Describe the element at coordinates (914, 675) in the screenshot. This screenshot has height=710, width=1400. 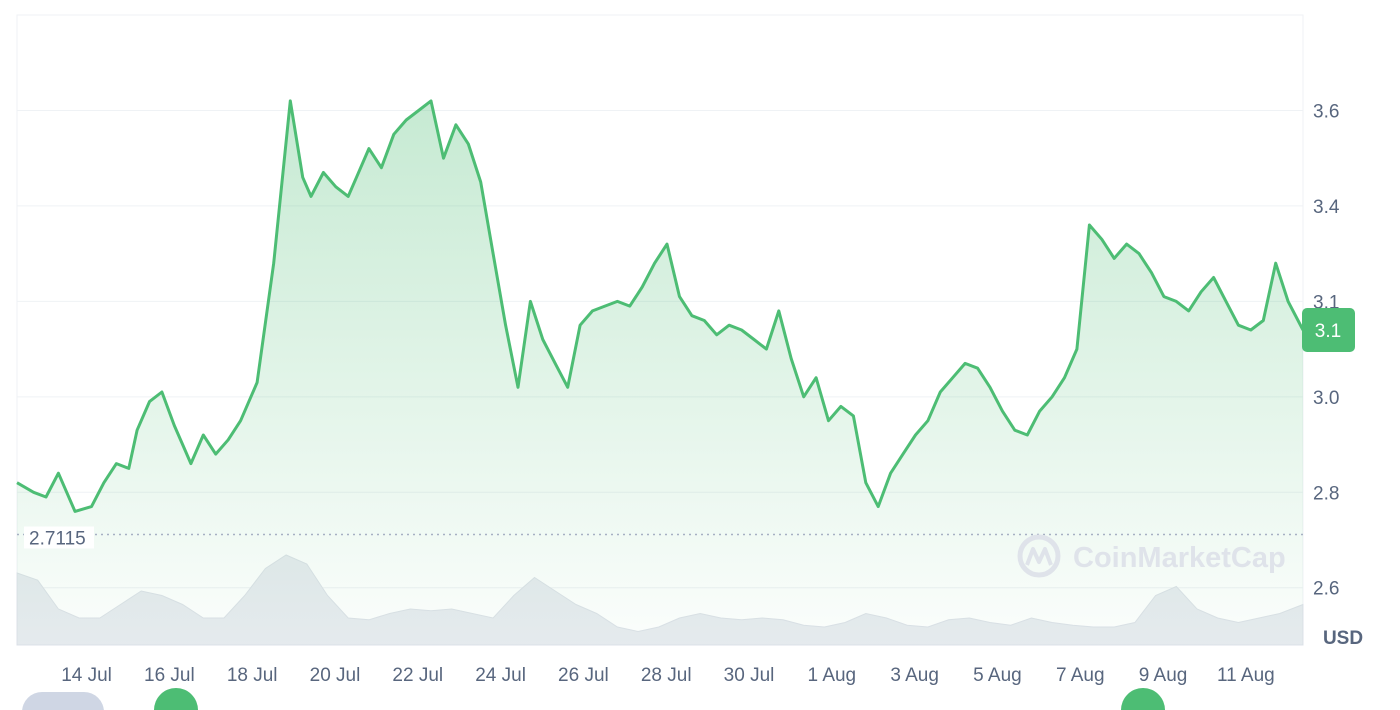
I see `x-tick-label: 3 Aug` at that location.